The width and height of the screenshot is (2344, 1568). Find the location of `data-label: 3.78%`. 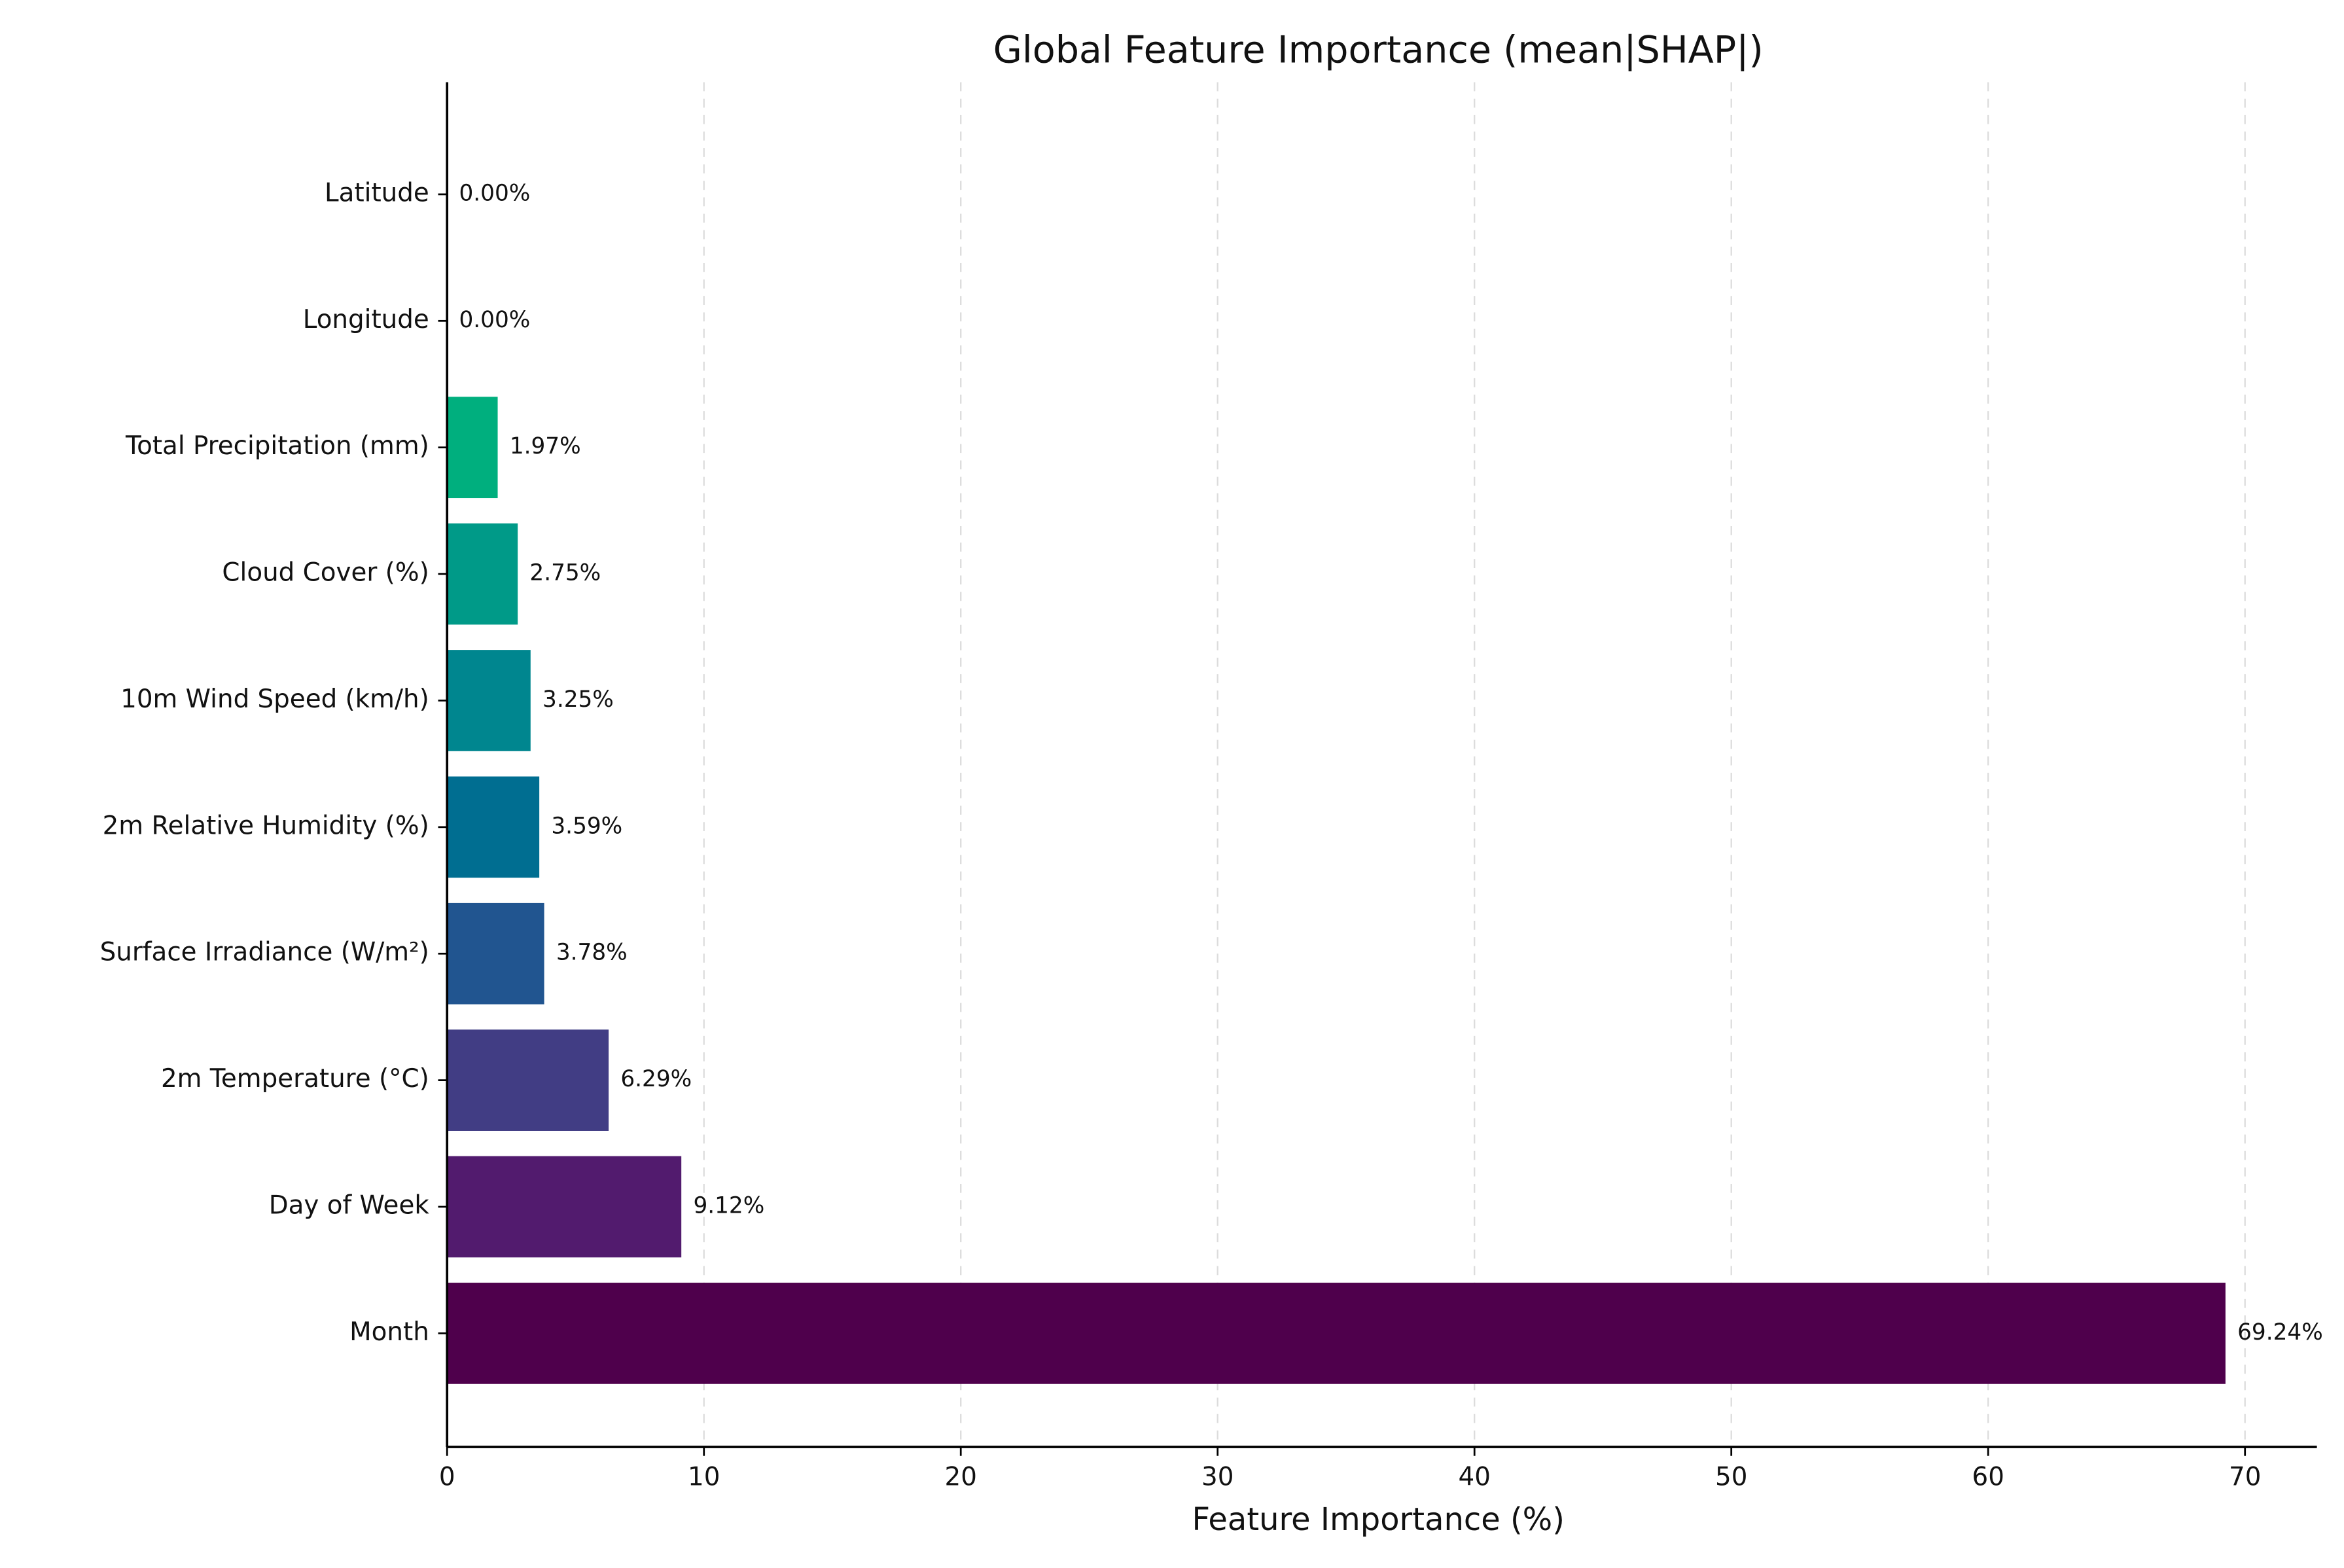

data-label: 3.78% is located at coordinates (592, 953).